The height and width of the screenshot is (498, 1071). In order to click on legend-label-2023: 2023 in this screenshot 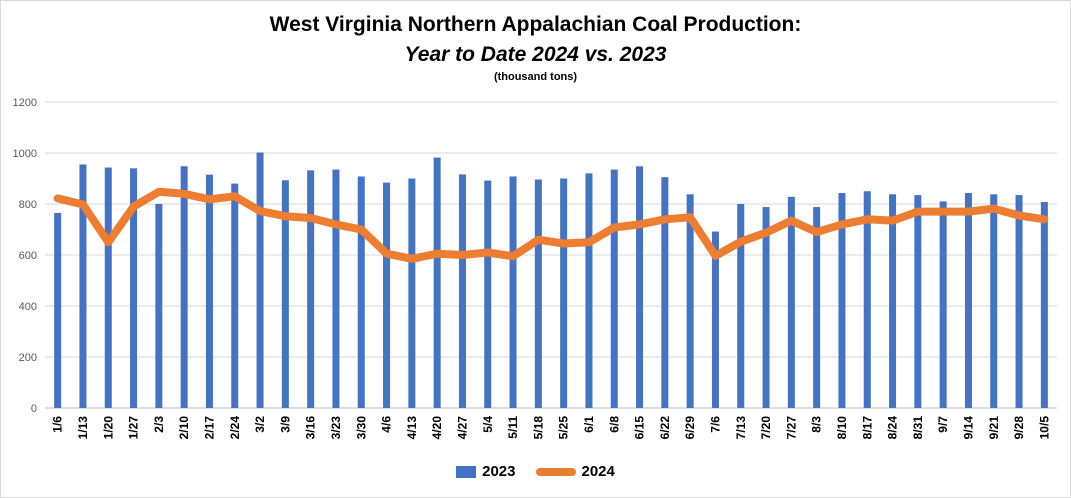, I will do `click(499, 471)`.